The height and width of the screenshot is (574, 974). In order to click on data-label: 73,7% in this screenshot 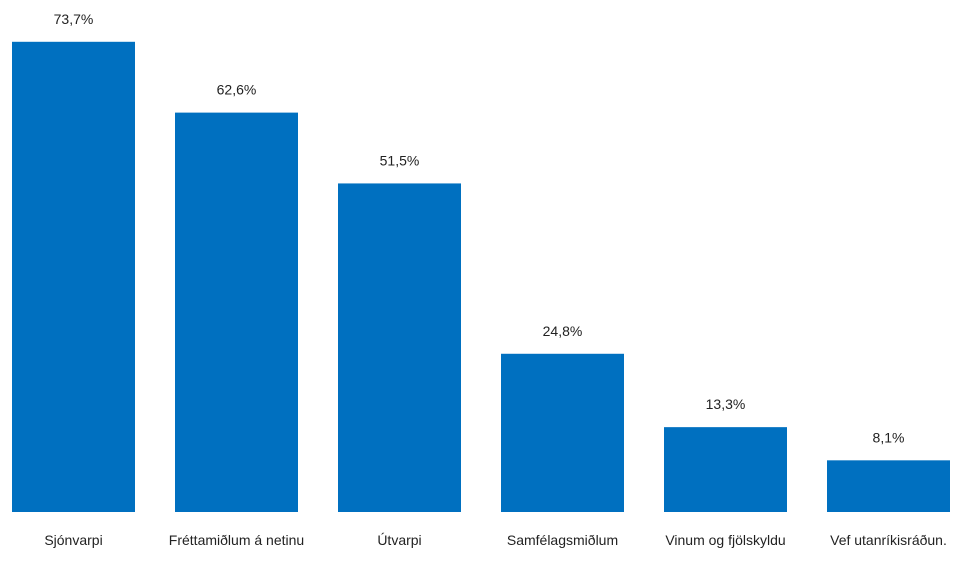, I will do `click(74, 19)`.